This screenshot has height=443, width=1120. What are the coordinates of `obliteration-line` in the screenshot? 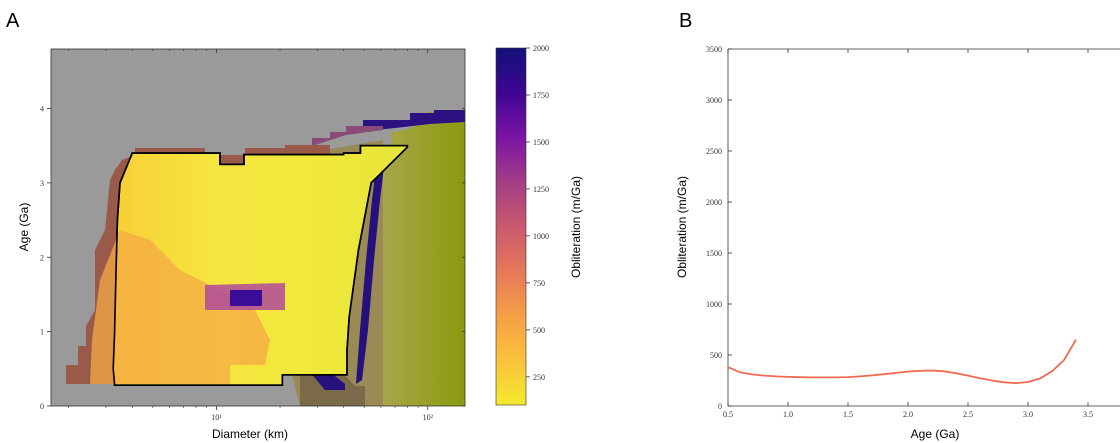 It's located at (902, 362).